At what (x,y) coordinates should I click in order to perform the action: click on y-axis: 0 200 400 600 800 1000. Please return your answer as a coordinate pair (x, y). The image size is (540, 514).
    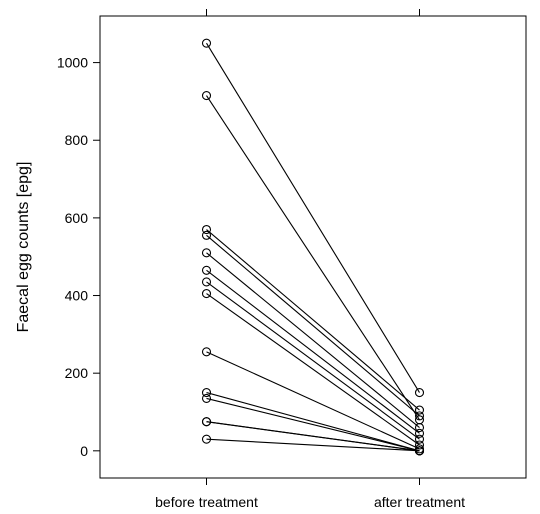
    Looking at the image, I should click on (78, 257).